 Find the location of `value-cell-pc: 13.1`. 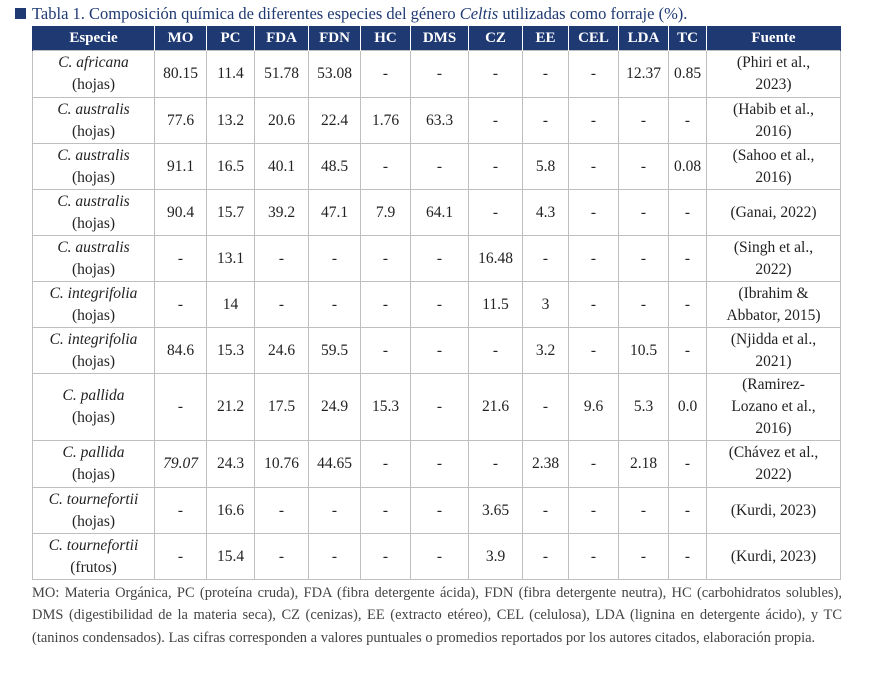

value-cell-pc: 13.1 is located at coordinates (230, 258).